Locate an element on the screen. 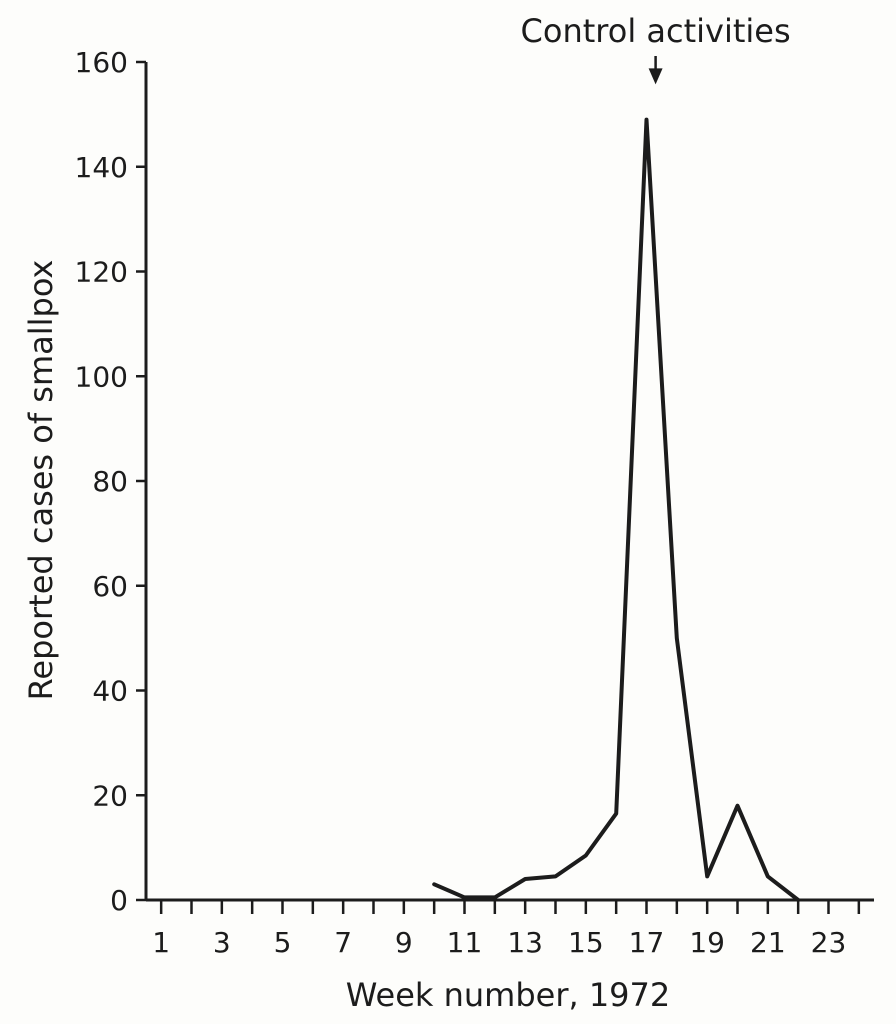 The height and width of the screenshot is (1024, 896). y-ticks: 0 20 40 60 80 100 120 140 160 is located at coordinates (110, 481).